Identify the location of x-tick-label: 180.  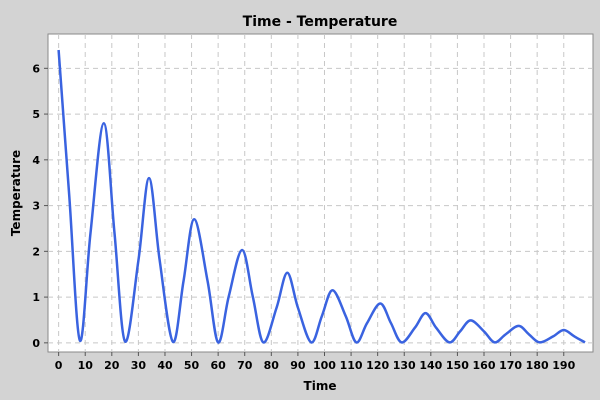
(537, 365).